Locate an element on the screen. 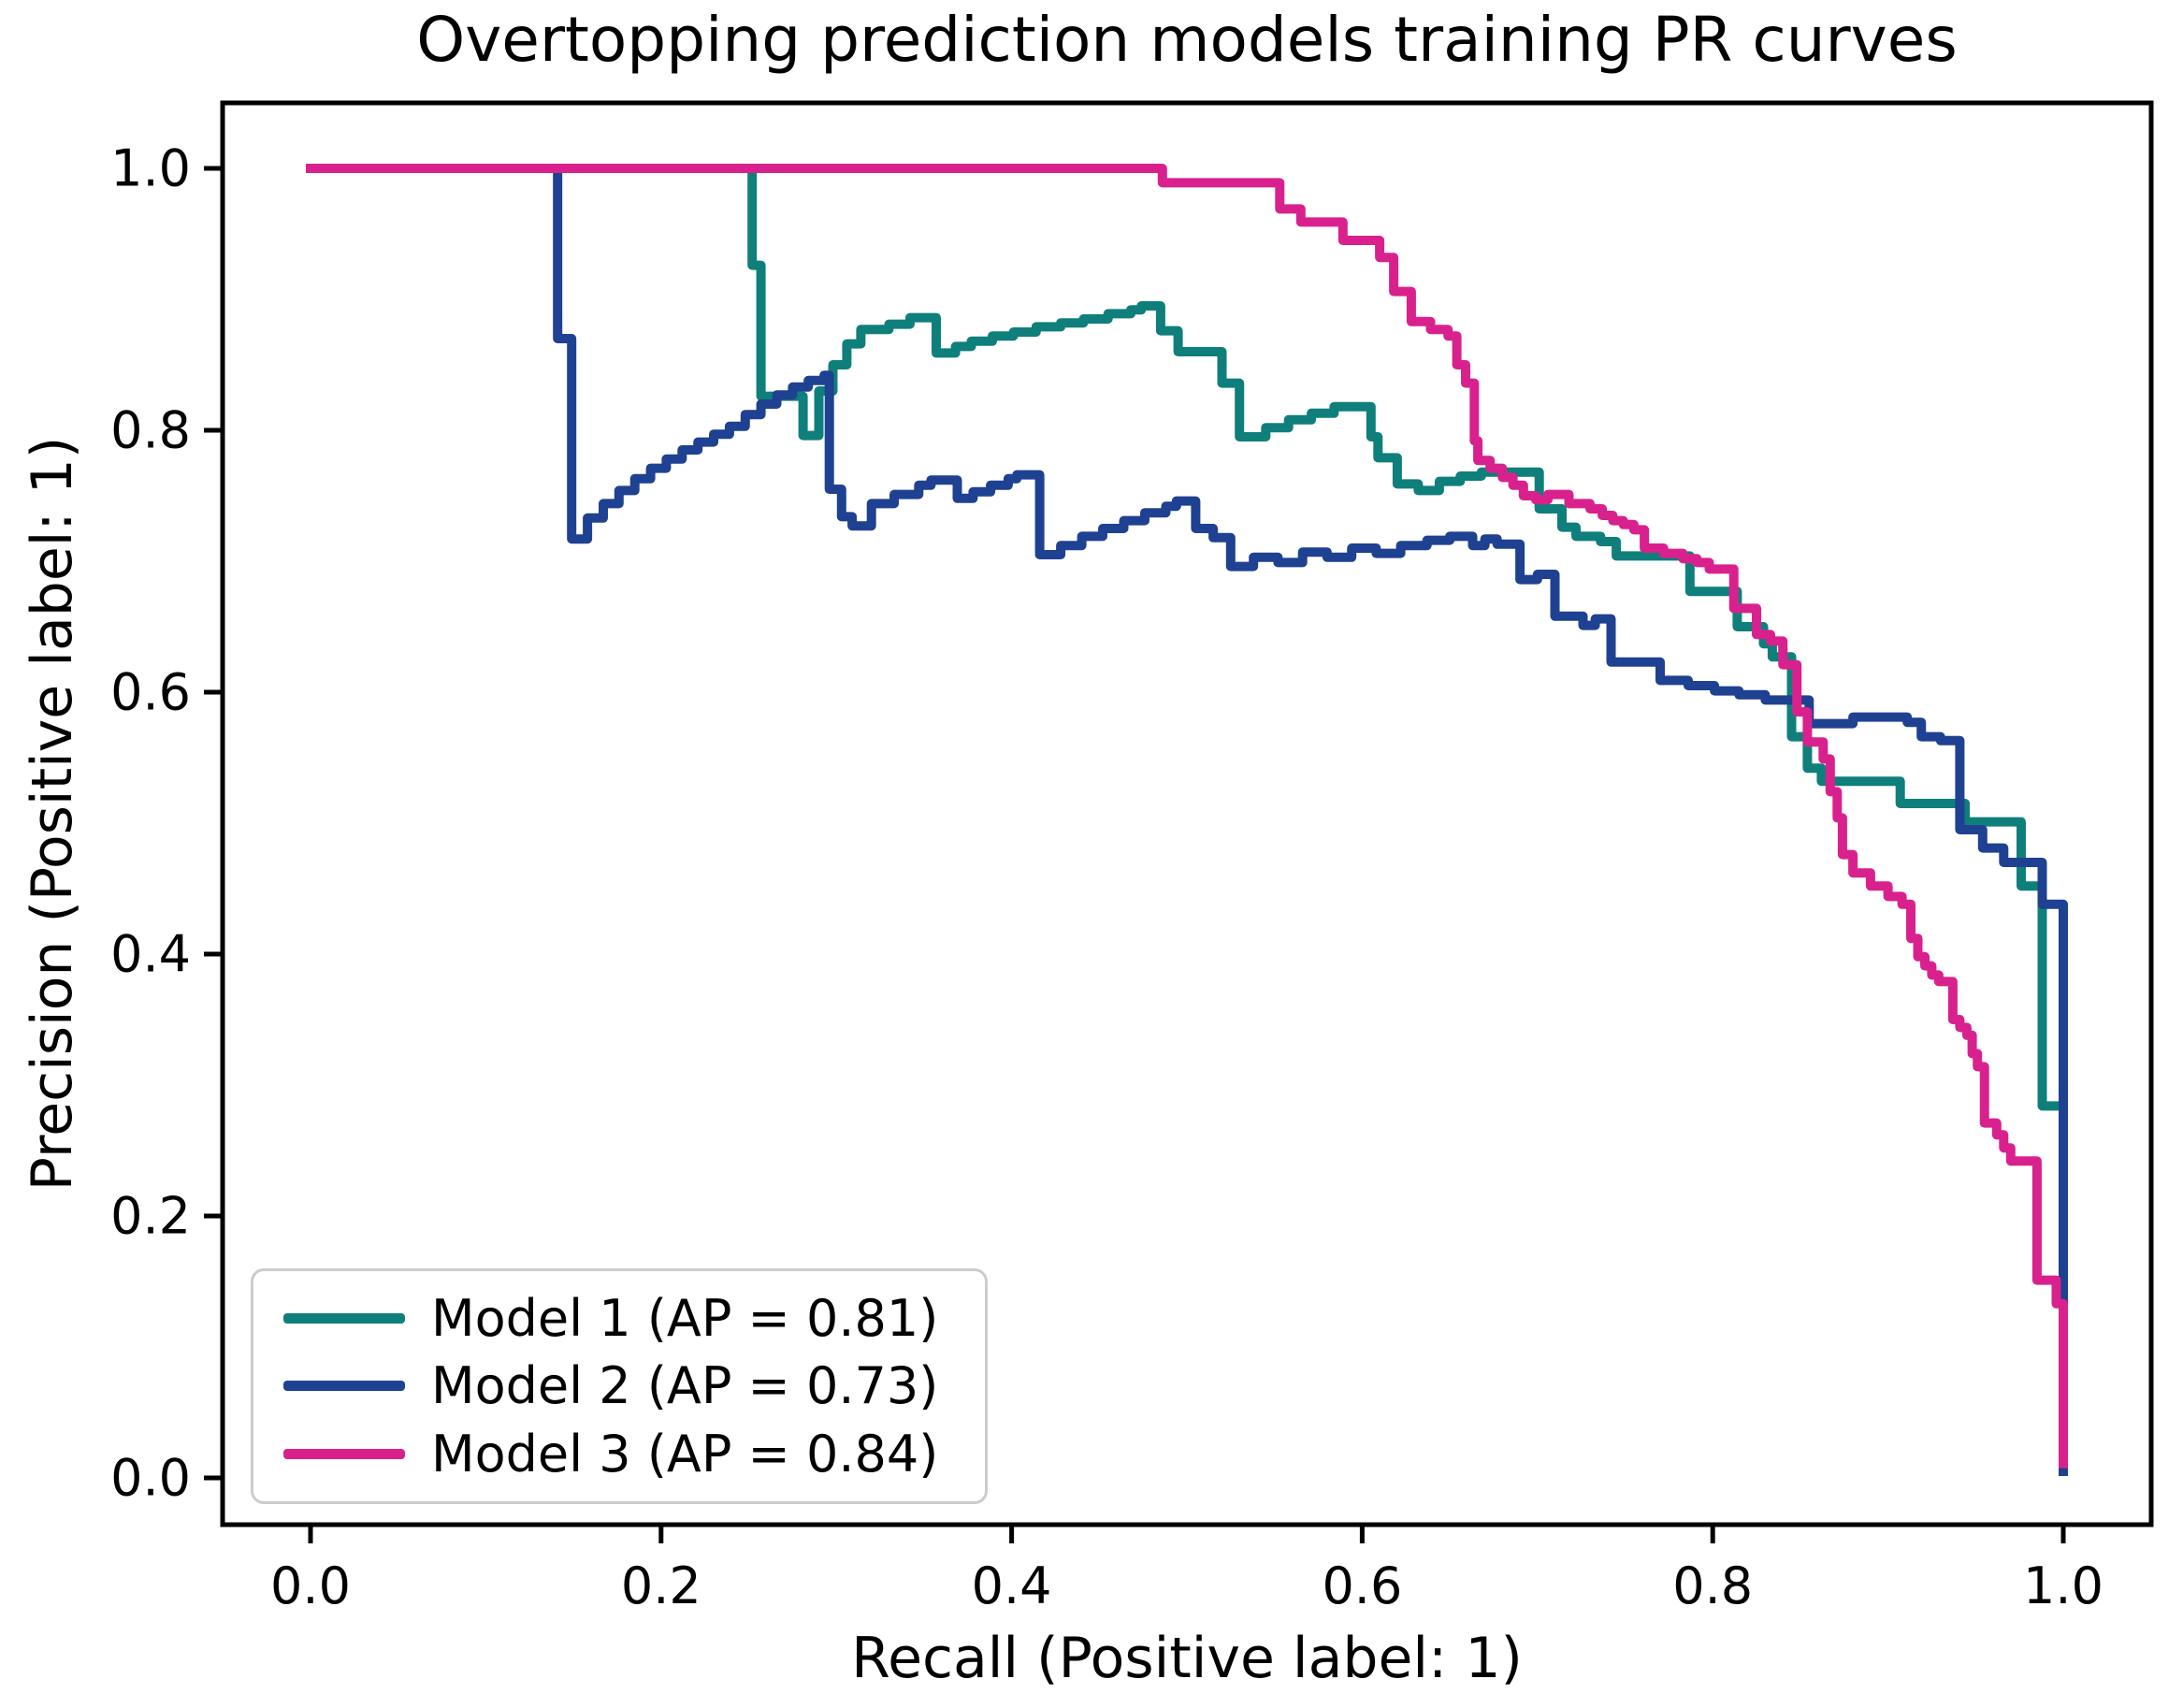  legend-label-model-2: Model 2 (AP = 0.73) is located at coordinates (685, 1386).